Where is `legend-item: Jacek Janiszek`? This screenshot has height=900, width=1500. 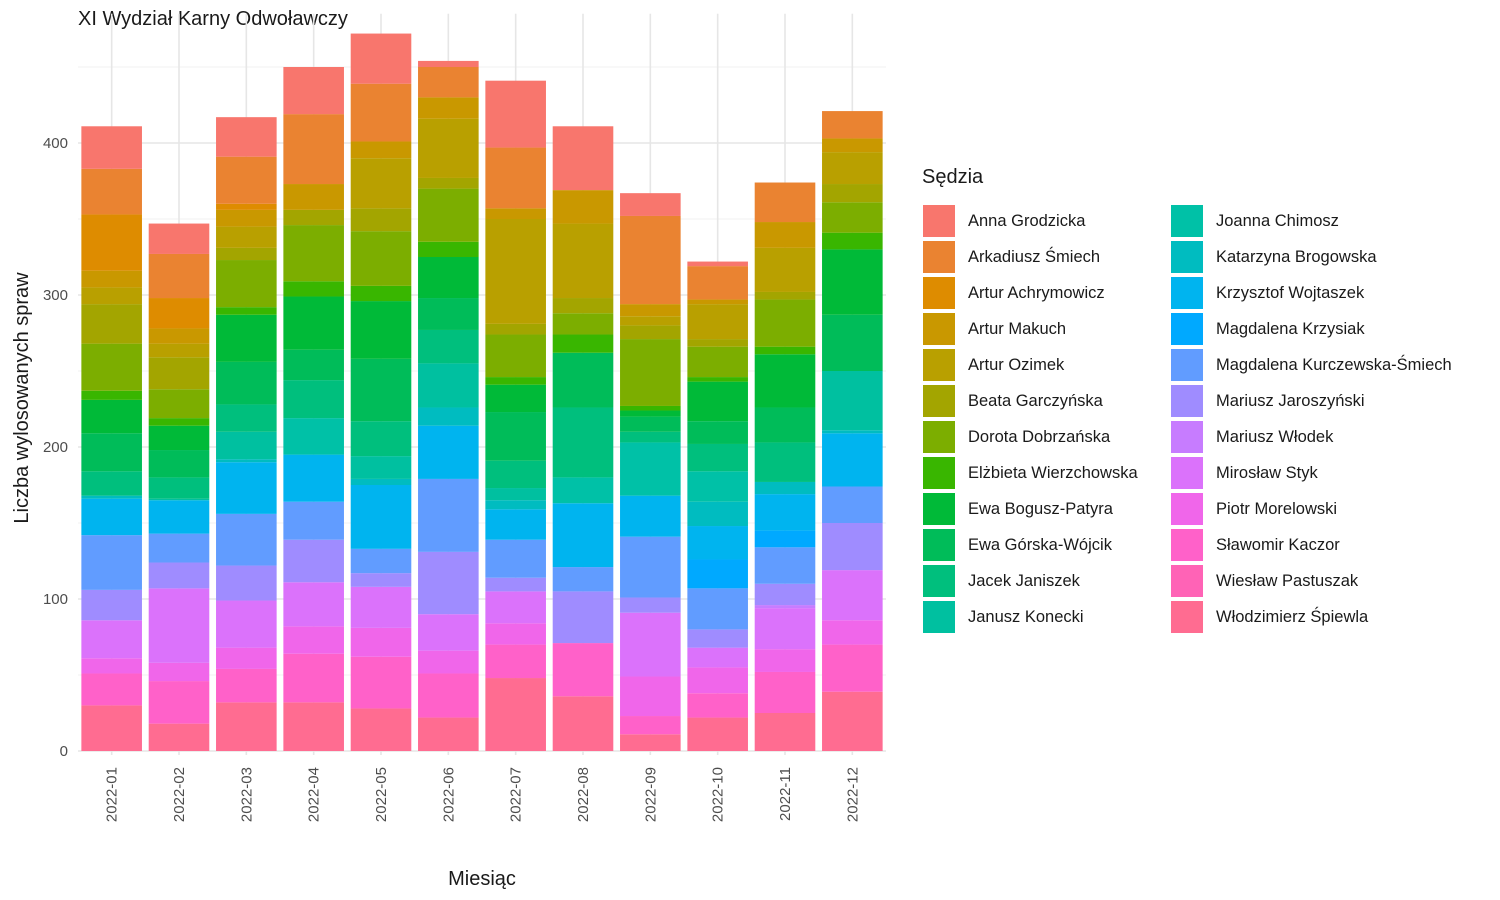
legend-item: Jacek Janiszek is located at coordinates (1046, 581).